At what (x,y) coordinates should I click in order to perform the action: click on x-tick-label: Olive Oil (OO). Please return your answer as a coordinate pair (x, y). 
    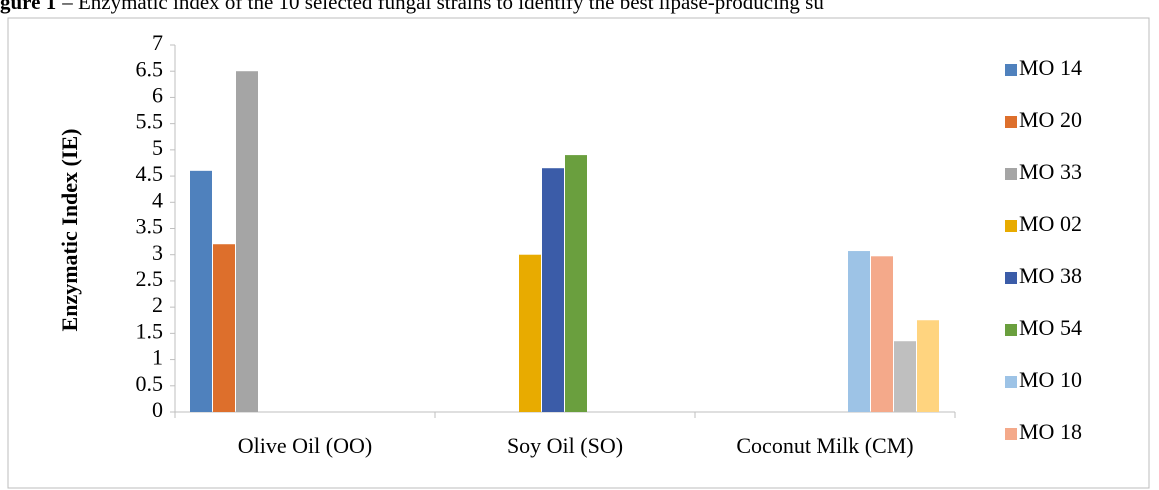
    Looking at the image, I should click on (305, 445).